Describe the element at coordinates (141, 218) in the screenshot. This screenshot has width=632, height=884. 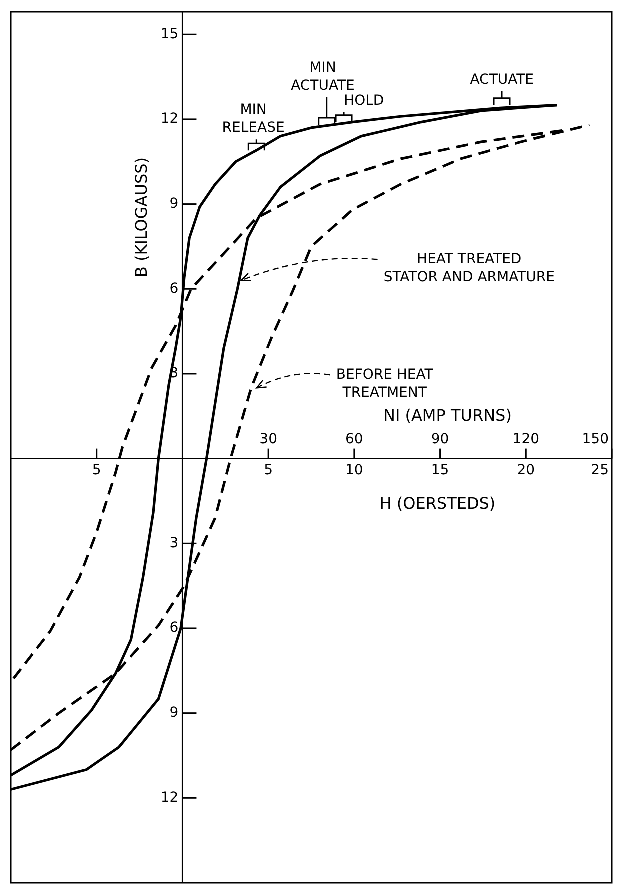
I see `y-axis-title: B (KILOGAUSS)` at that location.